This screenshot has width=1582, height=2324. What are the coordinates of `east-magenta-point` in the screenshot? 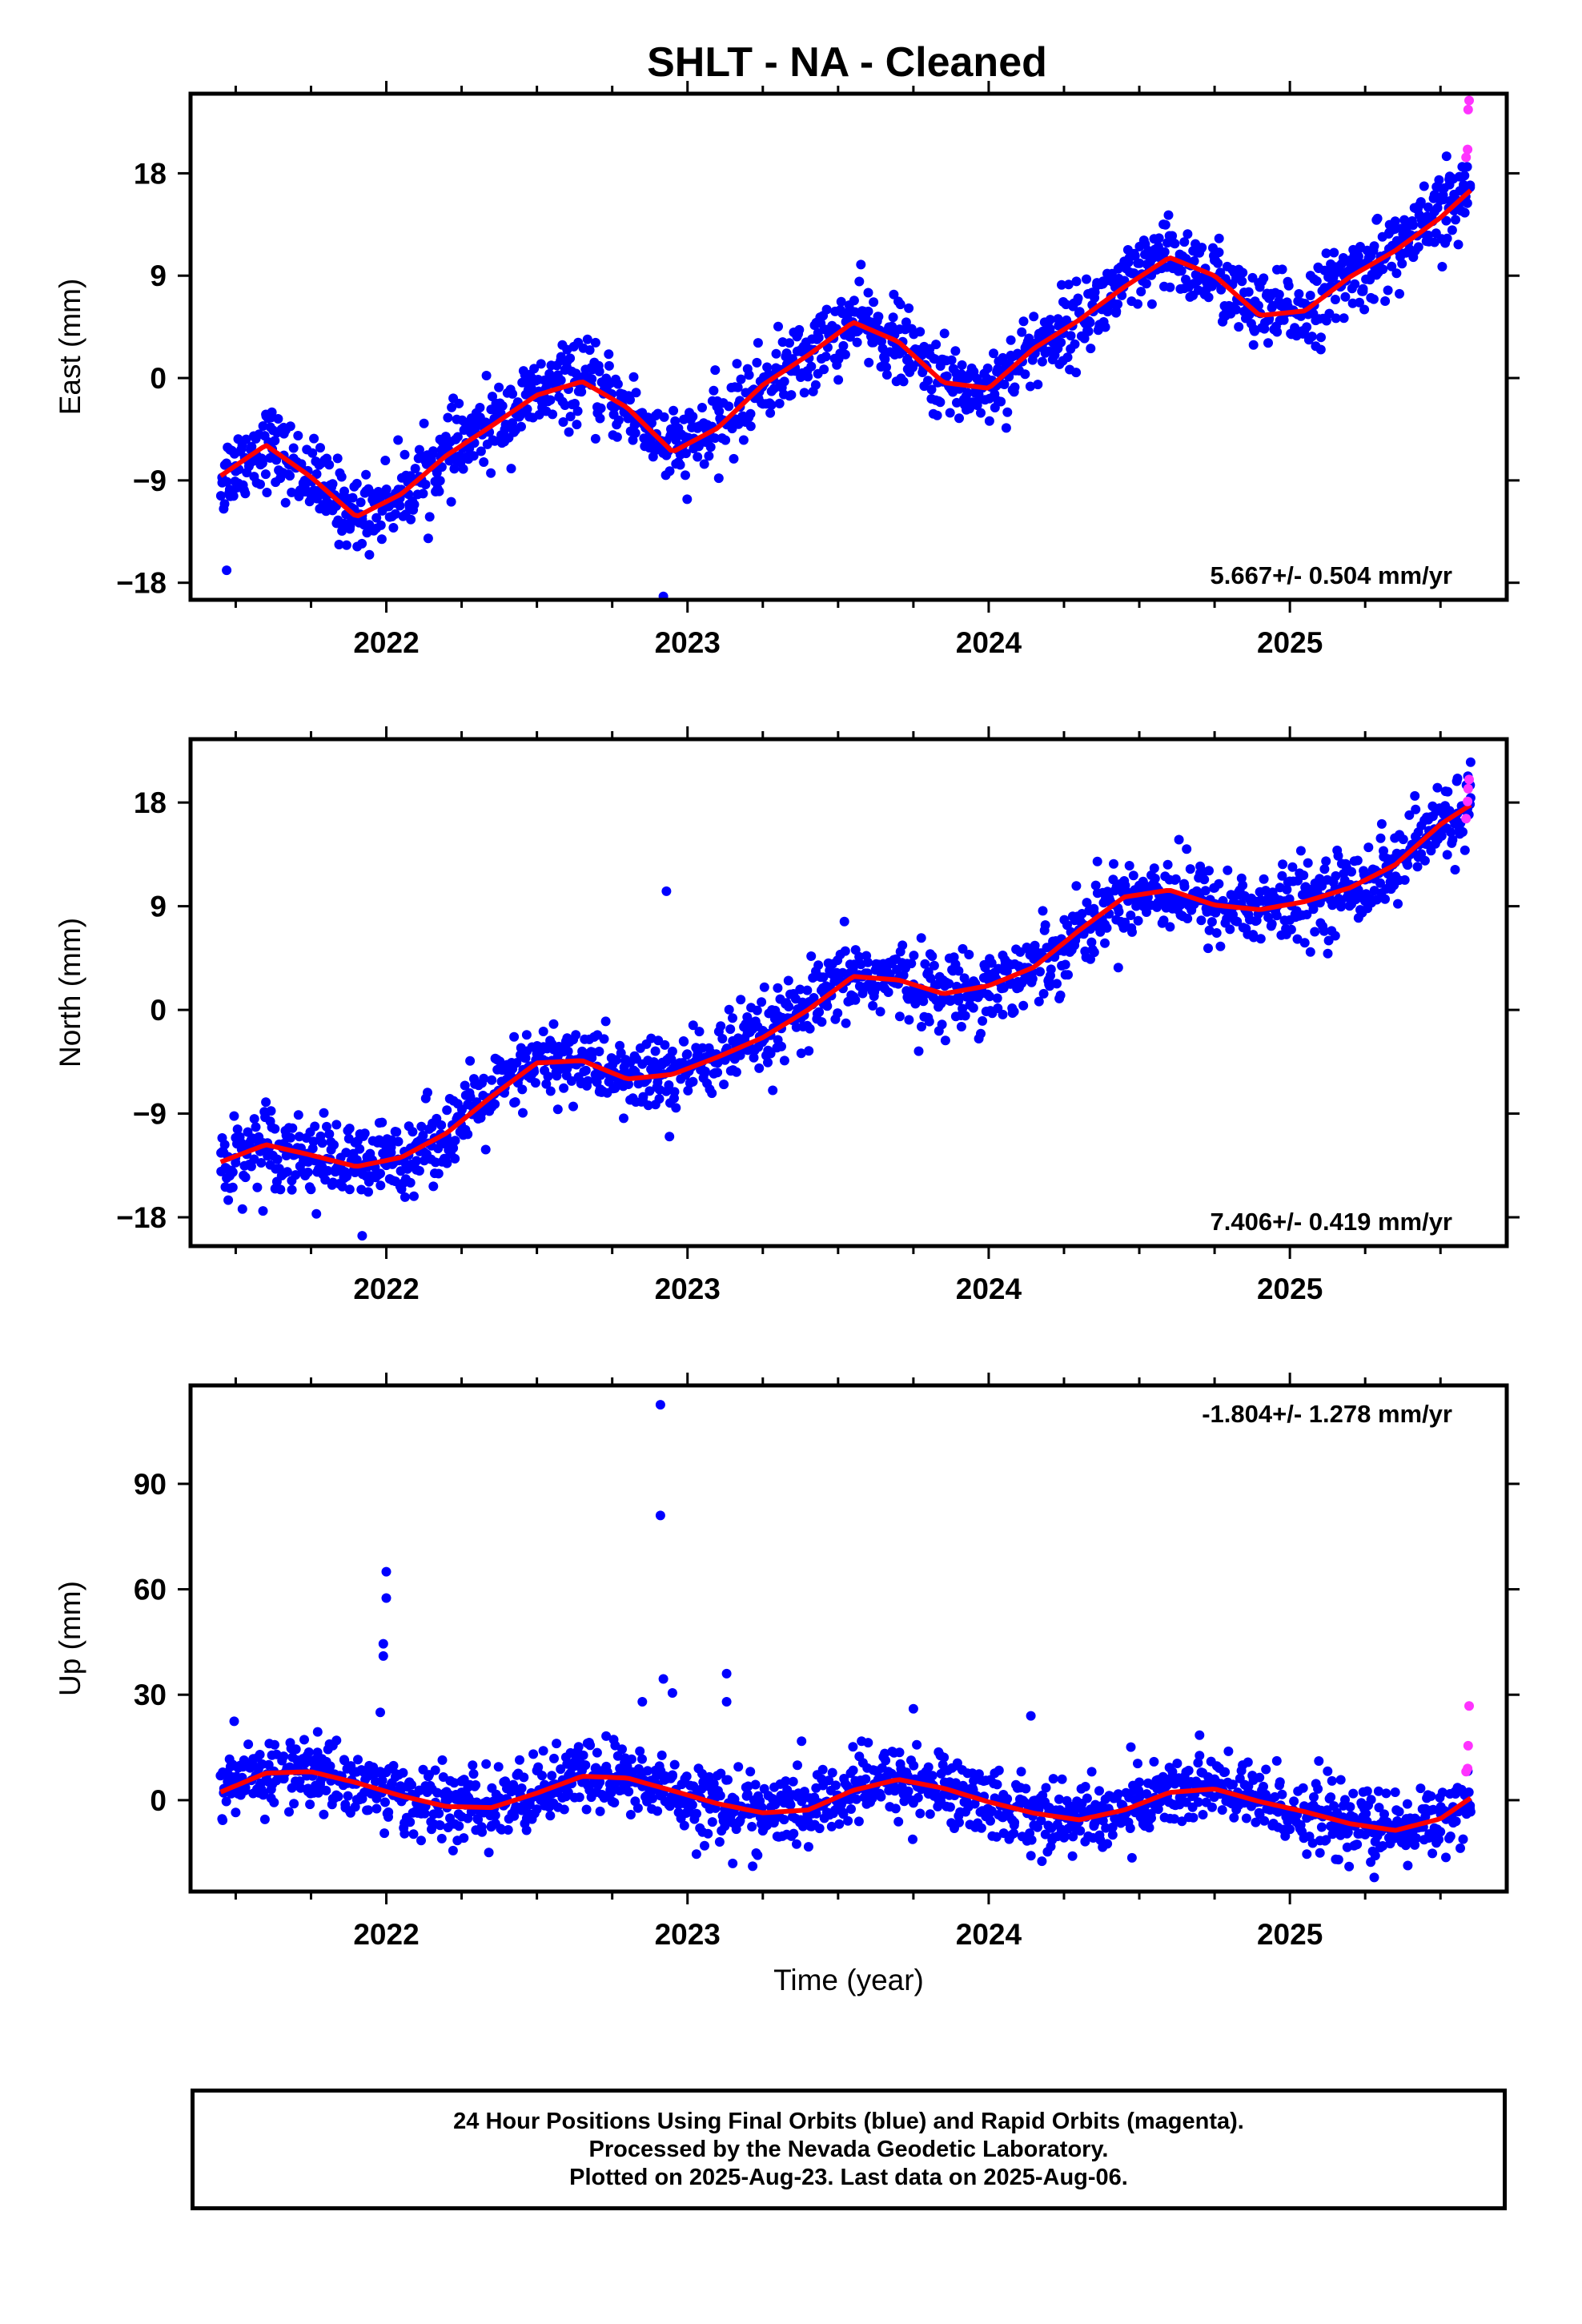 It's located at (1468, 149).